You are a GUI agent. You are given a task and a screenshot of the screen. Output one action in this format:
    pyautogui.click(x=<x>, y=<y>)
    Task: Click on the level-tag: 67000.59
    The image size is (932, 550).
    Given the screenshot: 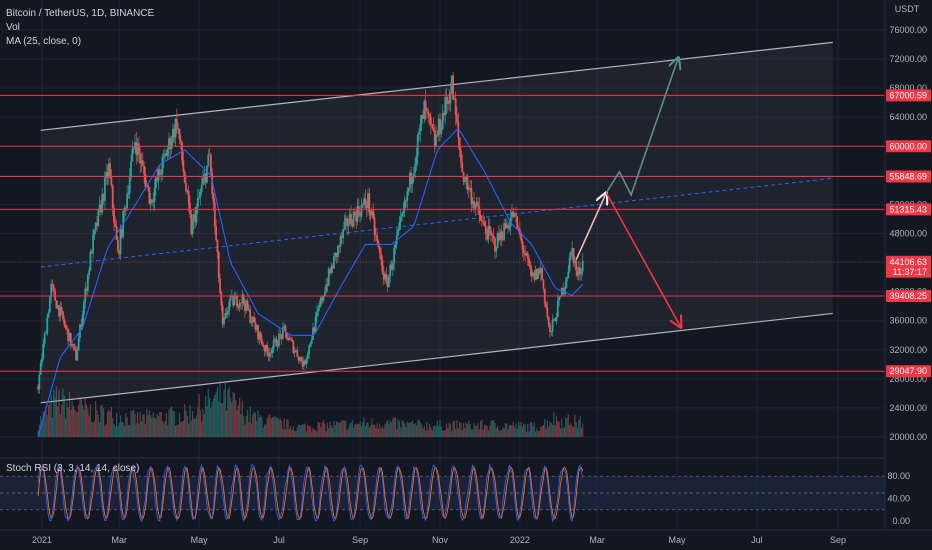 What is the action you would take?
    pyautogui.click(x=908, y=95)
    